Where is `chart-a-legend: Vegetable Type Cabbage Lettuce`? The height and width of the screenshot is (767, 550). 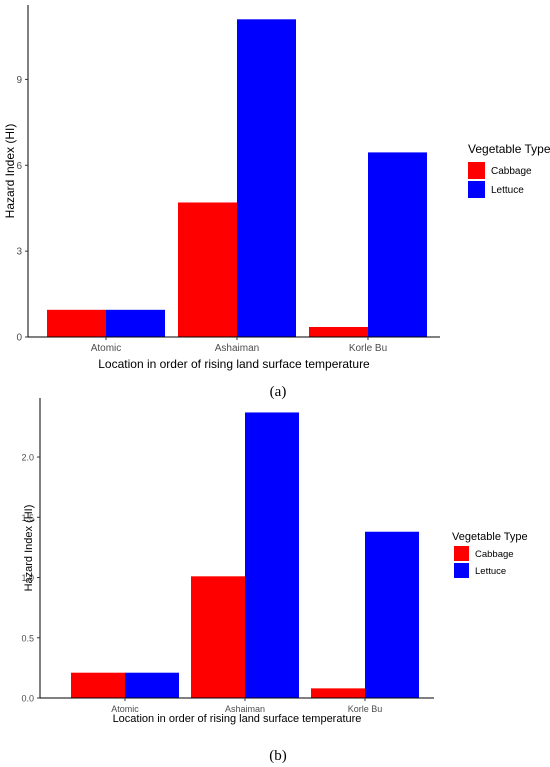 chart-a-legend: Vegetable Type Cabbage Lettuce is located at coordinates (509, 170).